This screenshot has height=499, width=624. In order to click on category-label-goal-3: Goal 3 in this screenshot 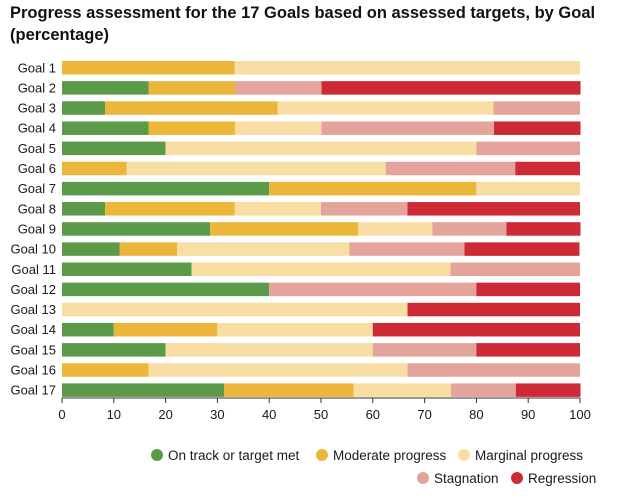, I will do `click(37, 108)`.